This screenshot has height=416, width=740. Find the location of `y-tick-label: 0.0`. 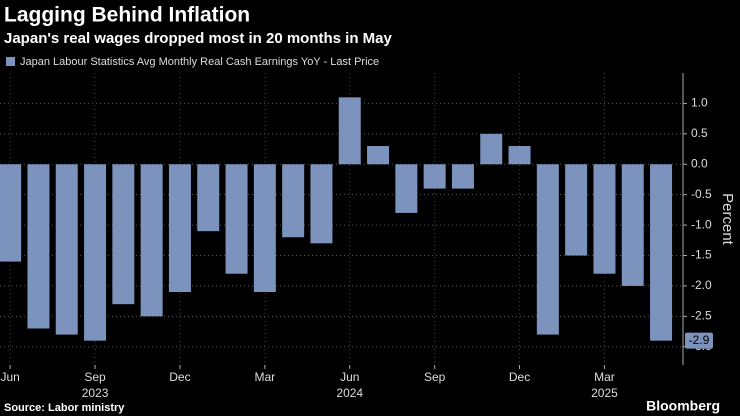

y-tick-label: 0.0 is located at coordinates (699, 163).